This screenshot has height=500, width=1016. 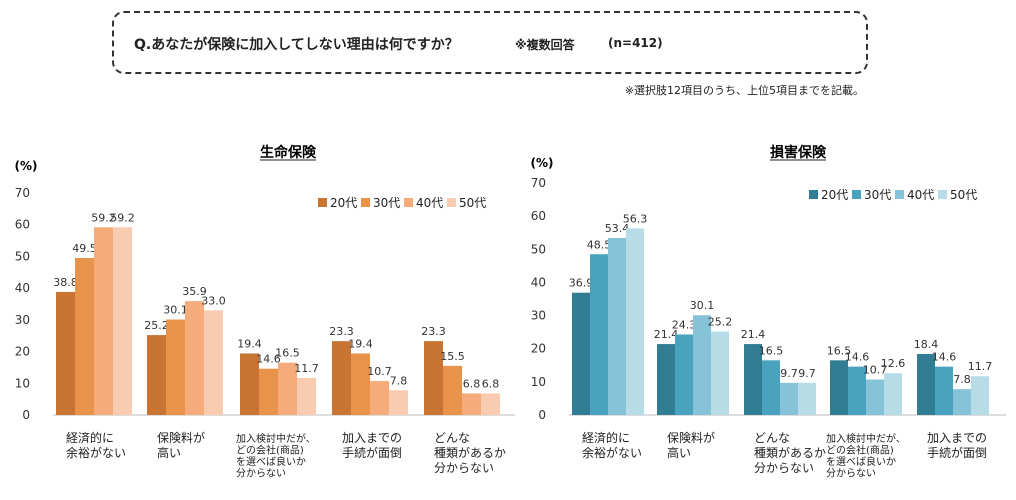 I want to click on life-bar-50代-3, so click(x=398, y=402).